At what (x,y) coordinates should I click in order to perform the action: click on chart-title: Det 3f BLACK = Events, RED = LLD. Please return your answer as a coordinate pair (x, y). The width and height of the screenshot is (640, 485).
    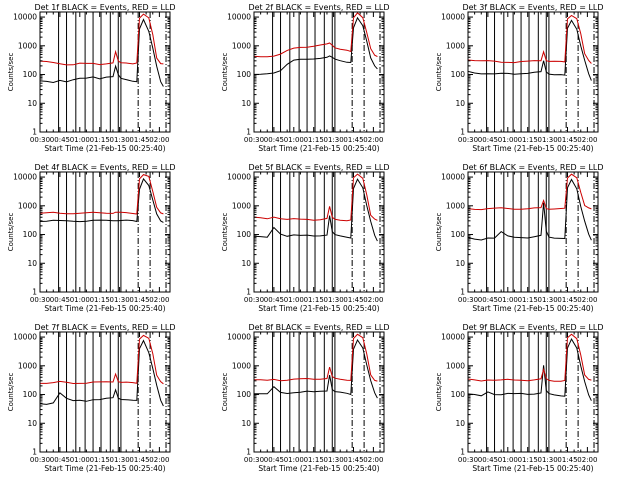
    Looking at the image, I should click on (532, 7).